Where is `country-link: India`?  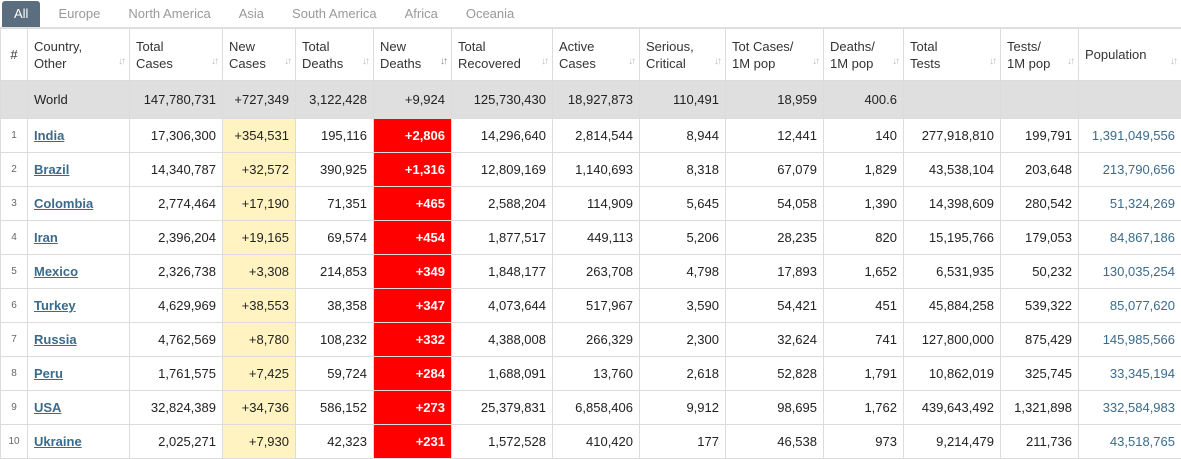 country-link: India is located at coordinates (49, 135).